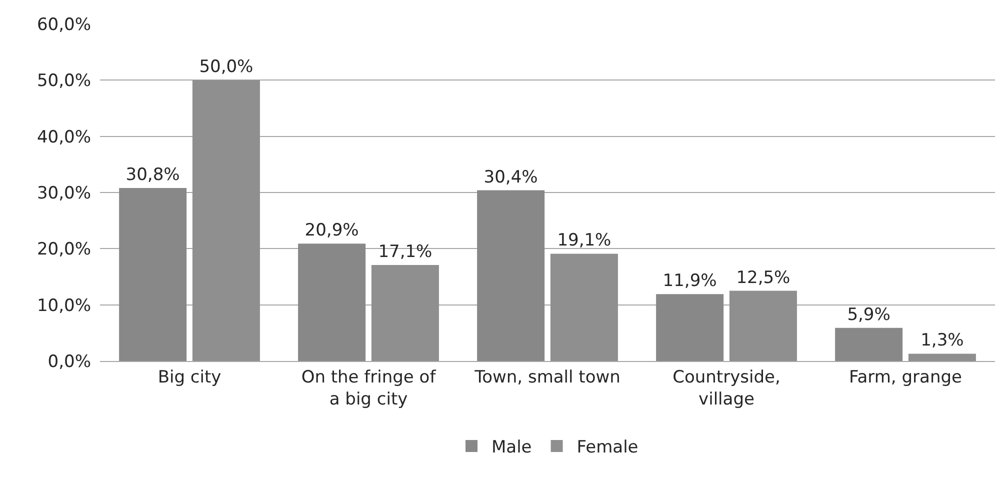 The width and height of the screenshot is (1000, 483). I want to click on data-label: 19,1%, so click(584, 240).